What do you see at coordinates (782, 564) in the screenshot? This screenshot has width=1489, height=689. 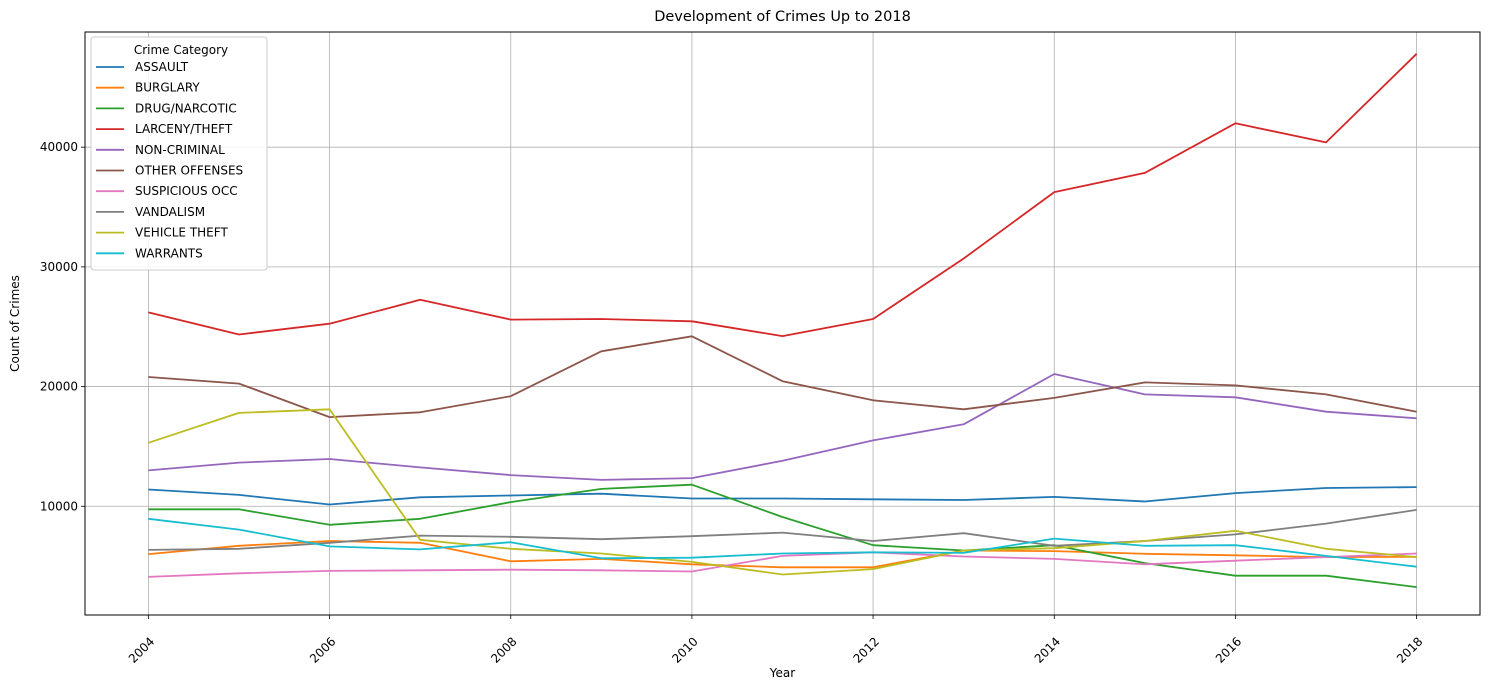 I see `series-line-suspicious-occ` at bounding box center [782, 564].